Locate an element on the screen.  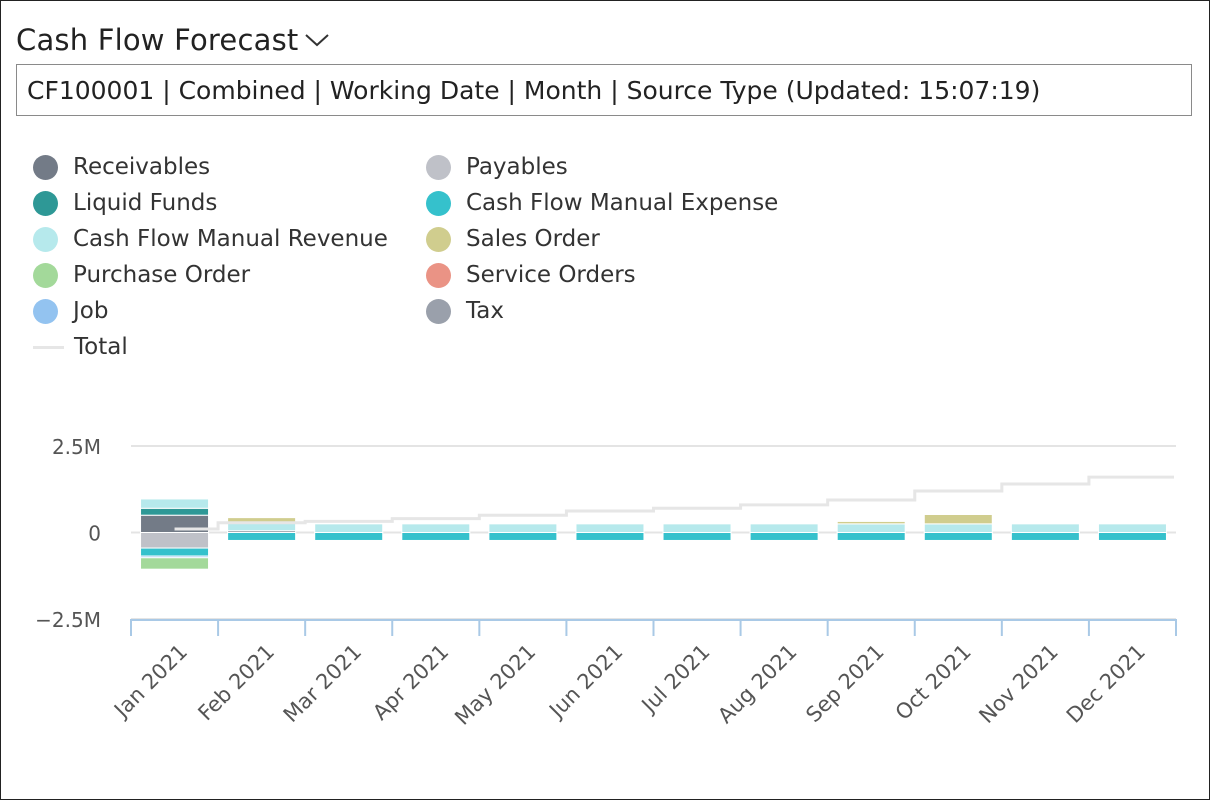
legend-label: Receivables is located at coordinates (142, 167).